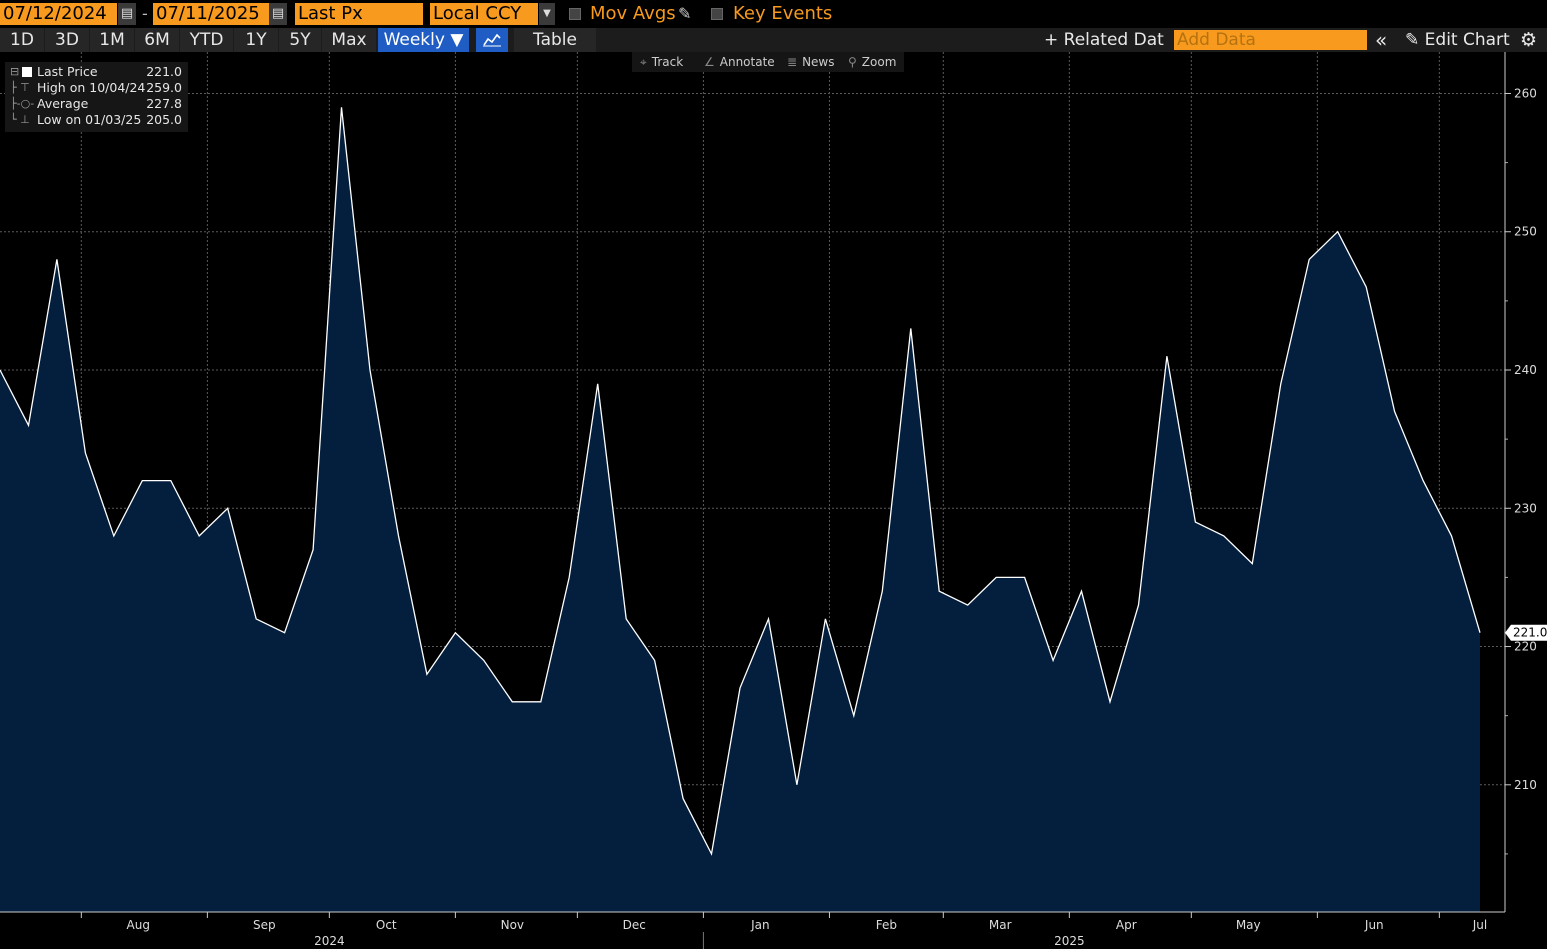 Image resolution: width=1547 pixels, height=949 pixels. I want to click on x-month-label: Jun, so click(1374, 925).